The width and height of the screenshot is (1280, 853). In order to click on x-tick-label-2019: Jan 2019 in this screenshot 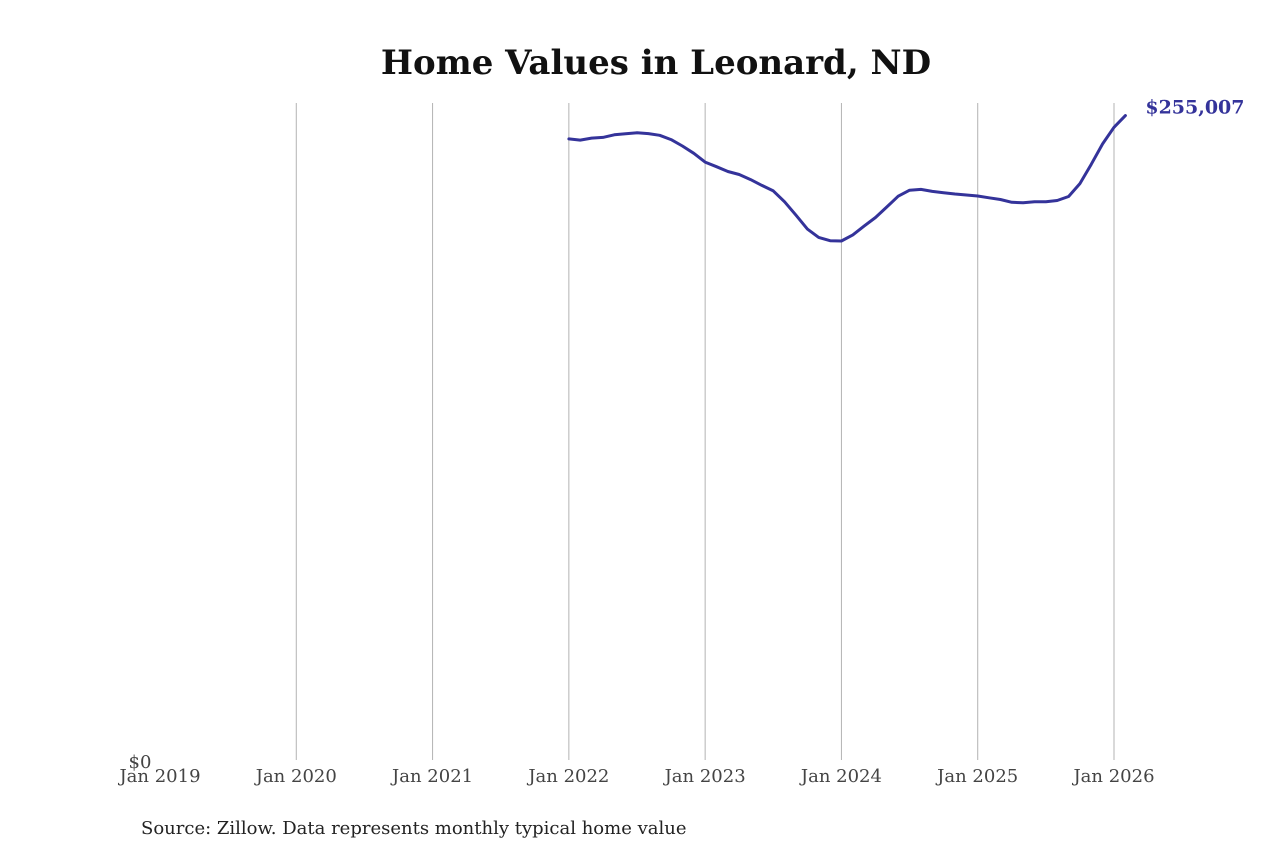, I will do `click(158, 776)`.